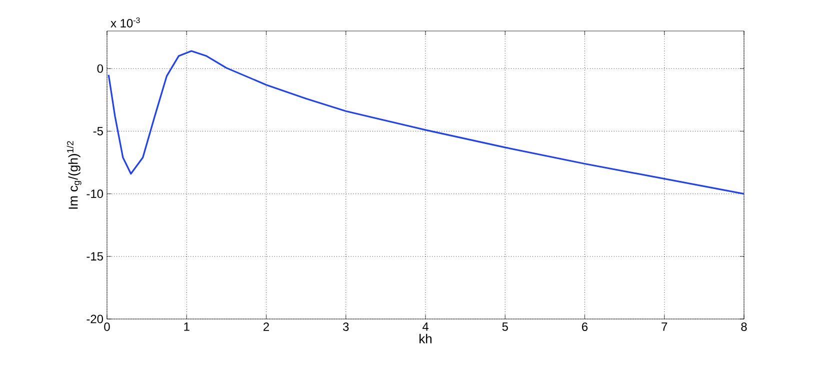 This screenshot has height=367, width=822. Describe the element at coordinates (585, 326) in the screenshot. I see `x-tick-label: 6` at that location.